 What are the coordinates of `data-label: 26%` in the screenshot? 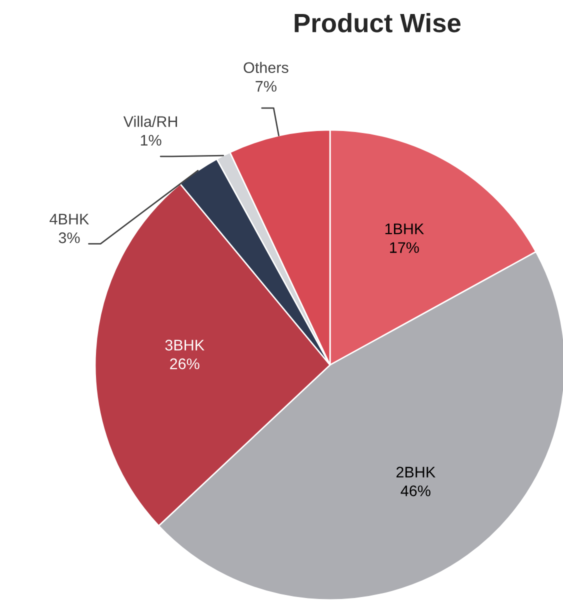 It's located at (185, 364).